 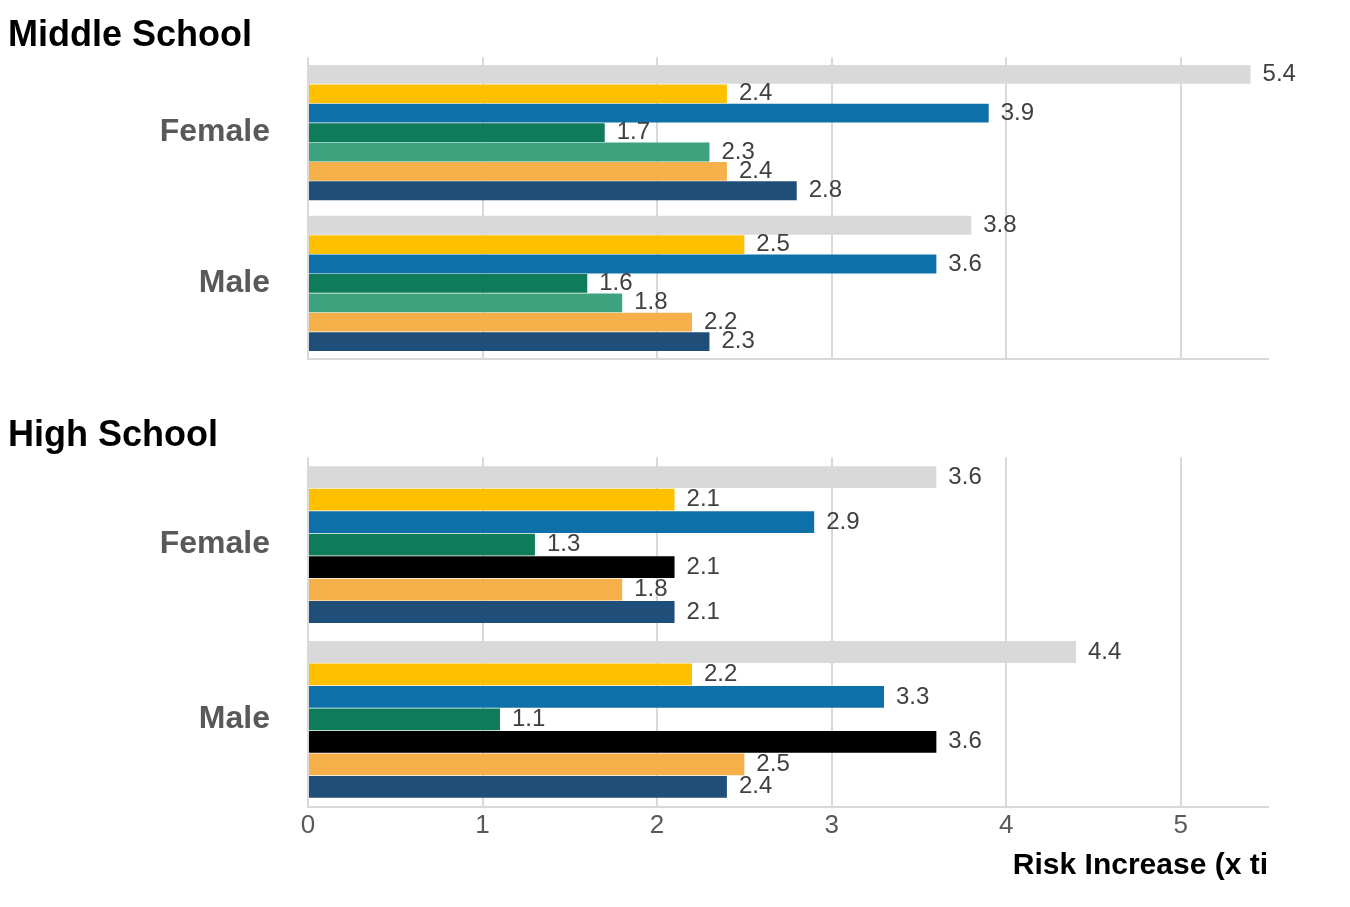 I want to click on x-tick-label: 3, so click(x=831, y=823).